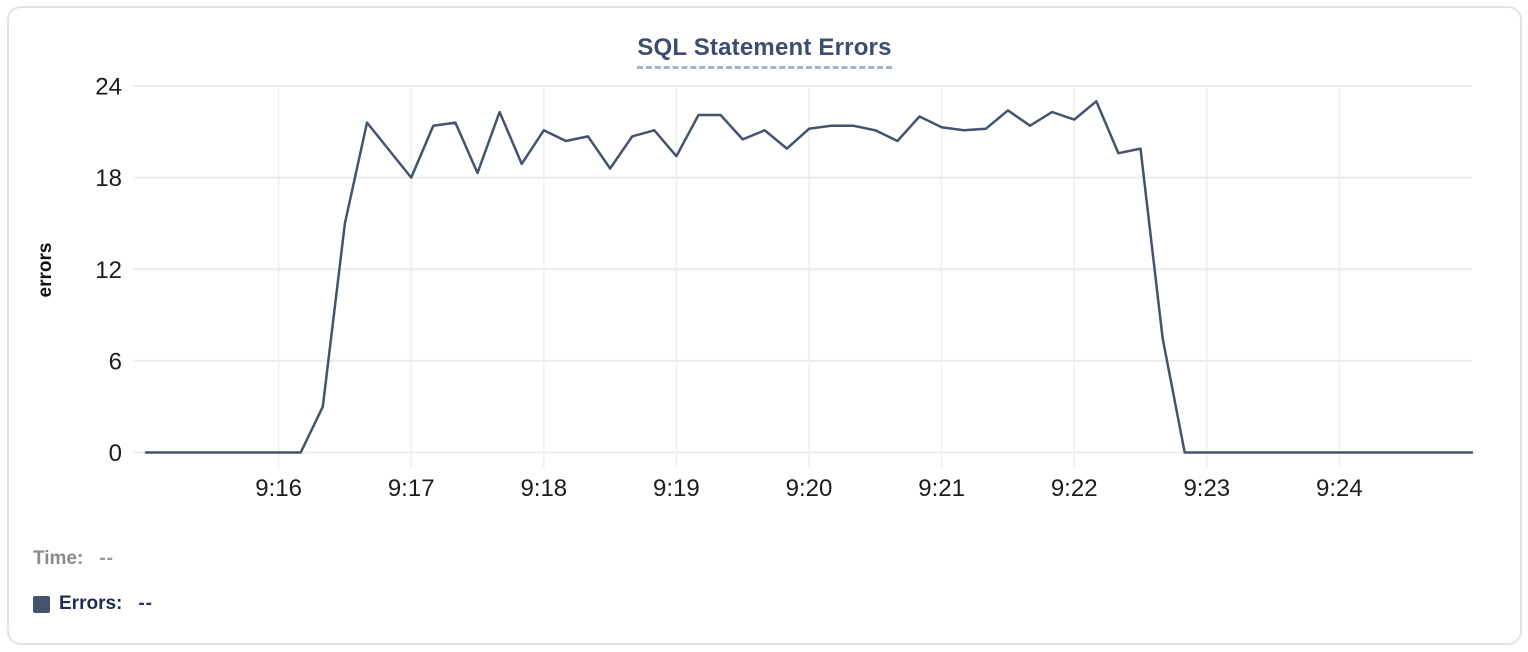  Describe the element at coordinates (1074, 488) in the screenshot. I see `x-tick-label: 9:22` at that location.